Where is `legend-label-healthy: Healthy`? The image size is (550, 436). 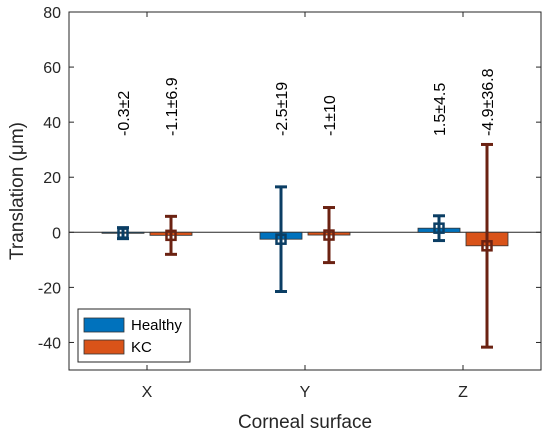
legend-label-healthy: Healthy is located at coordinates (156, 325).